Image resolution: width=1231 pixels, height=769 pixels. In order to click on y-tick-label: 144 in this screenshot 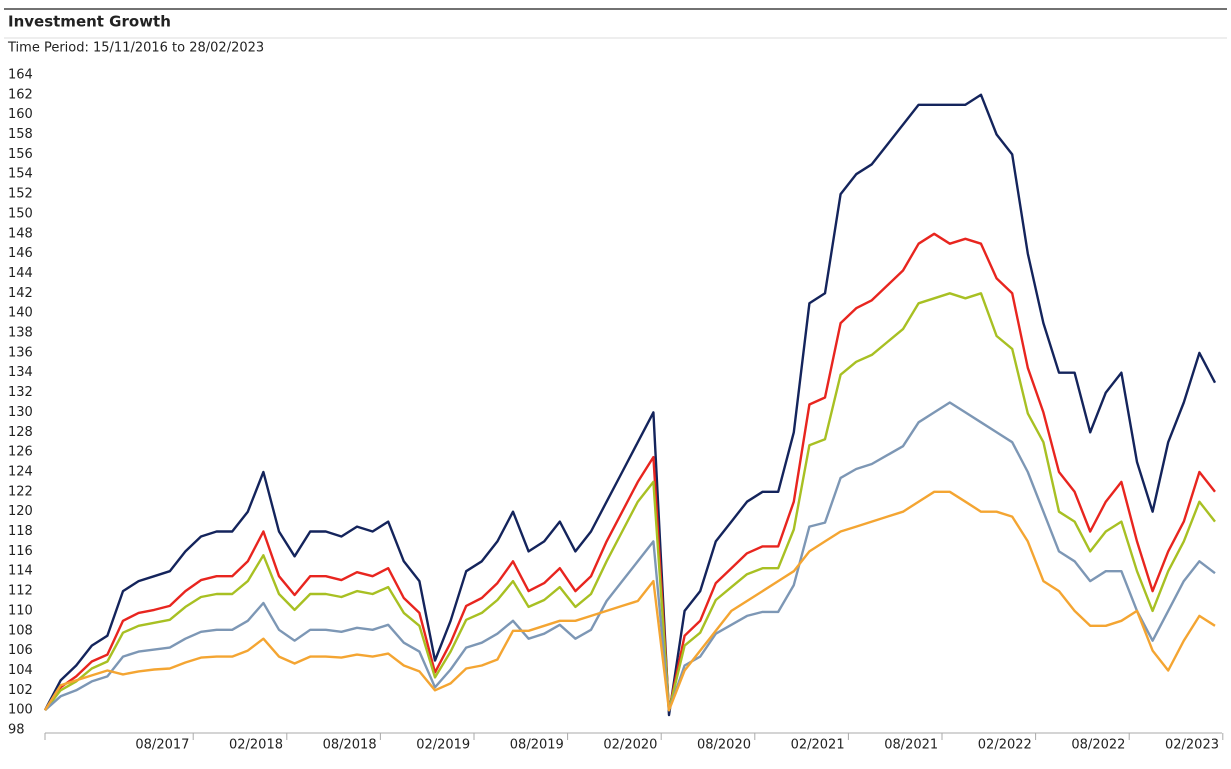, I will do `click(20, 273)`.